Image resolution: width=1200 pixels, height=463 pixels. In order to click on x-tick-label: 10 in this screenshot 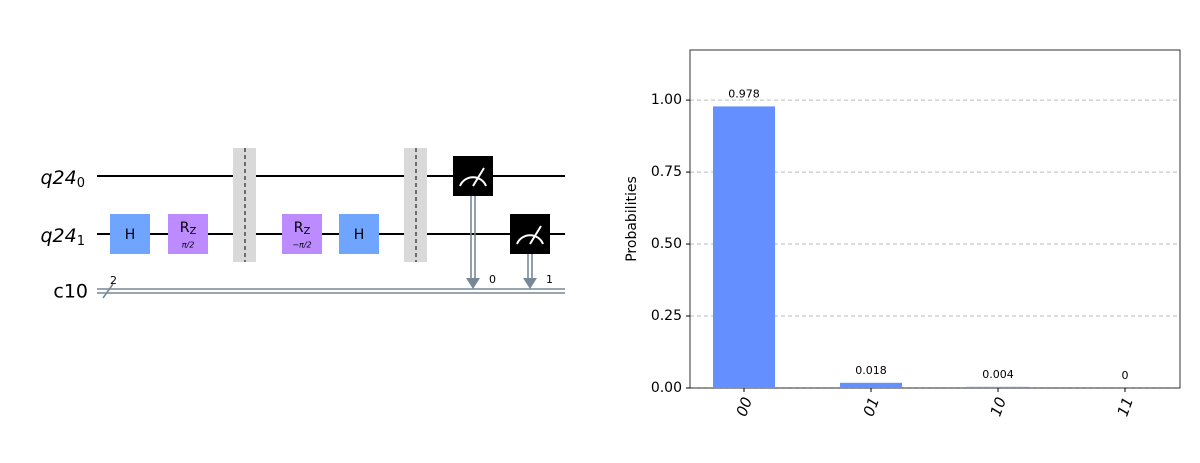, I will do `click(998, 407)`.